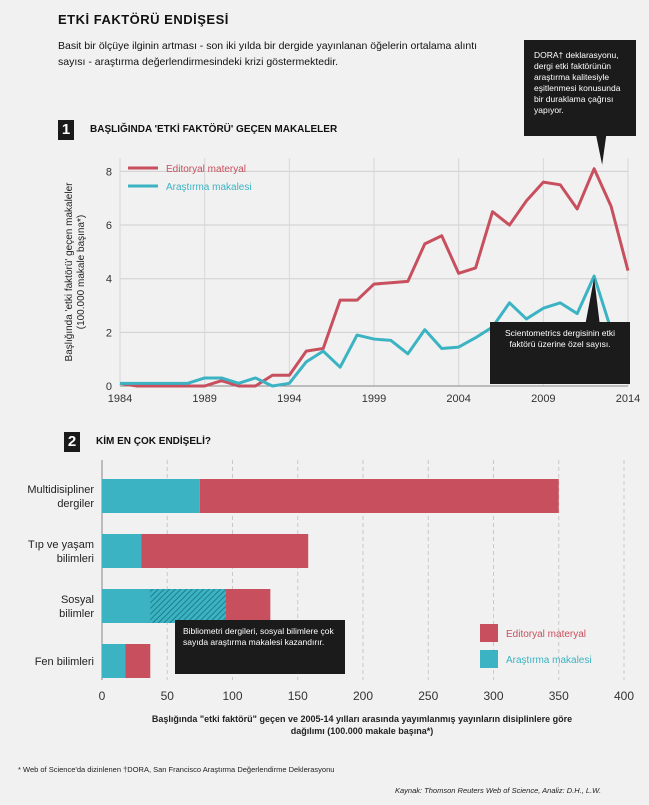  What do you see at coordinates (109, 280) in the screenshot?
I see `y-tick-label: 4` at bounding box center [109, 280].